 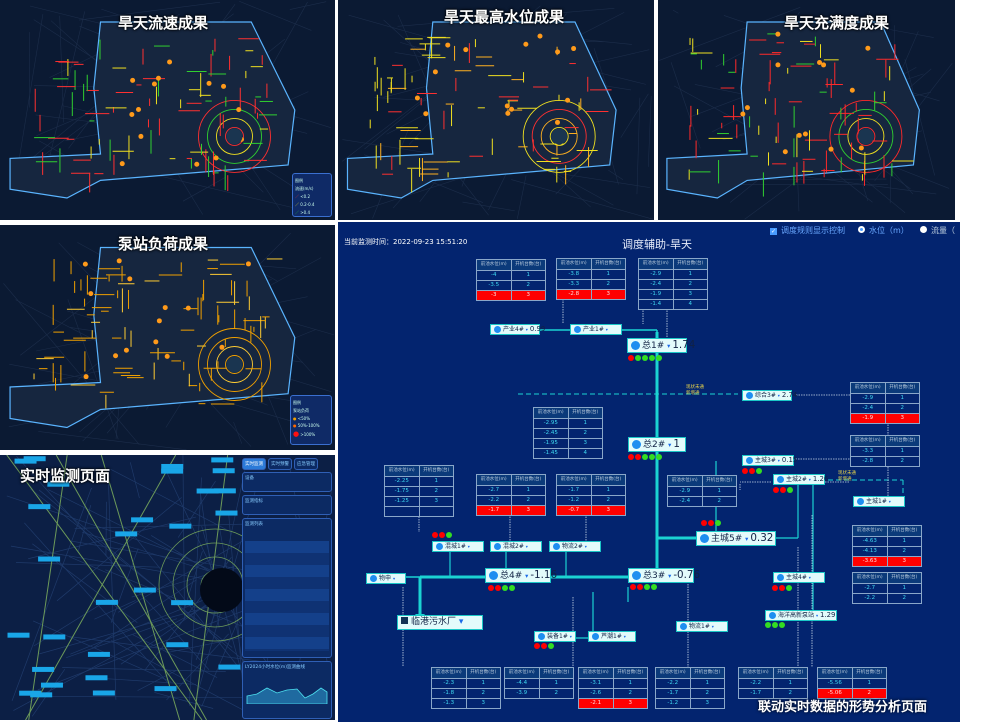 I want to click on map-legend: 图例 流速(m/s) ／ <0.2 ／ 0.2-0.4 ／ >0.4, so click(x=312, y=195).